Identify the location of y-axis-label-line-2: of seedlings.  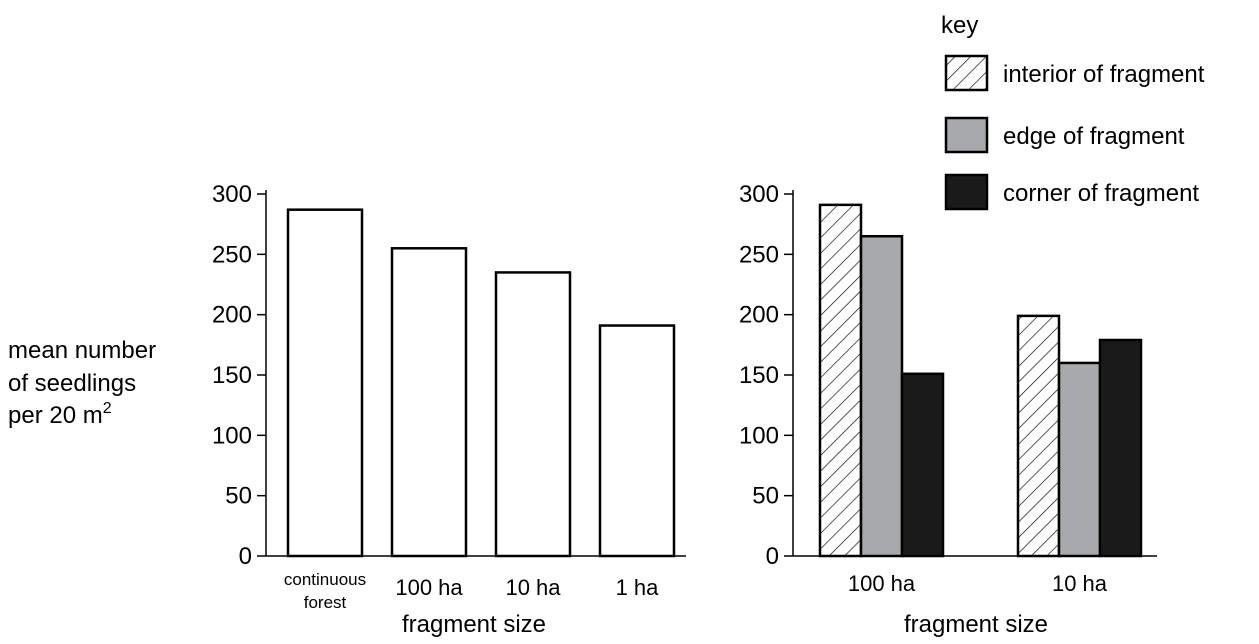
(72, 383).